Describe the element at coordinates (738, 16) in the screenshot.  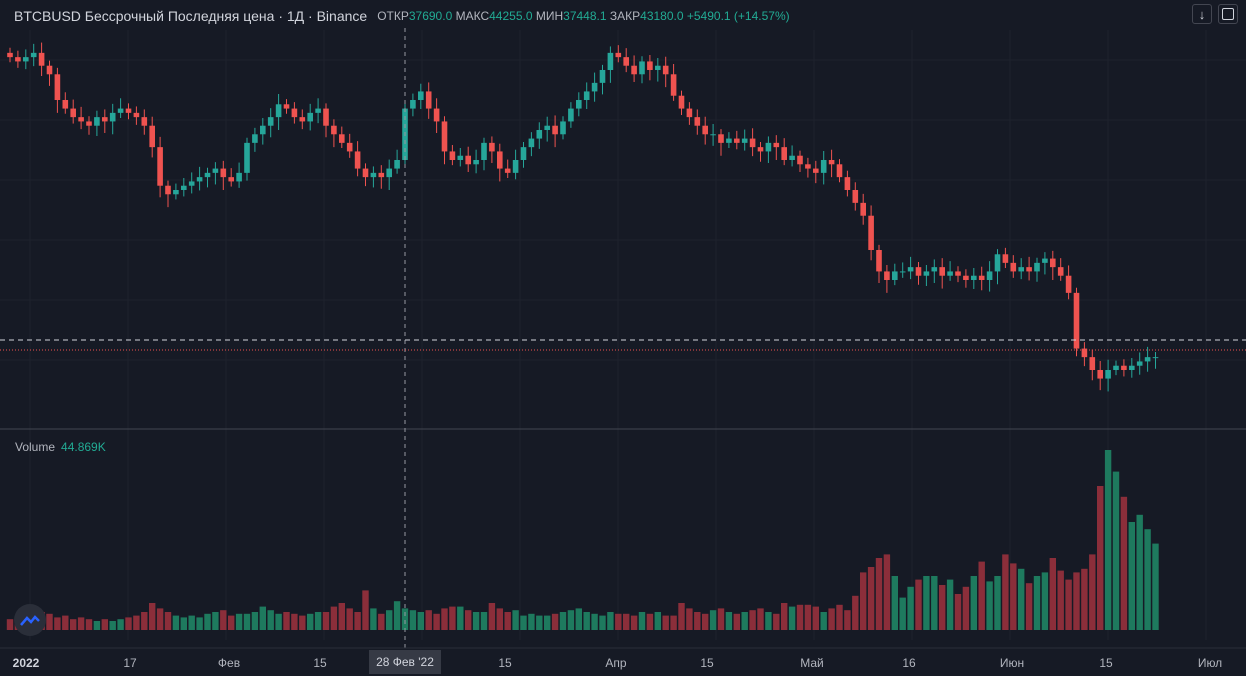
I see `change-value: +5490.1 (+14.57%)` at that location.